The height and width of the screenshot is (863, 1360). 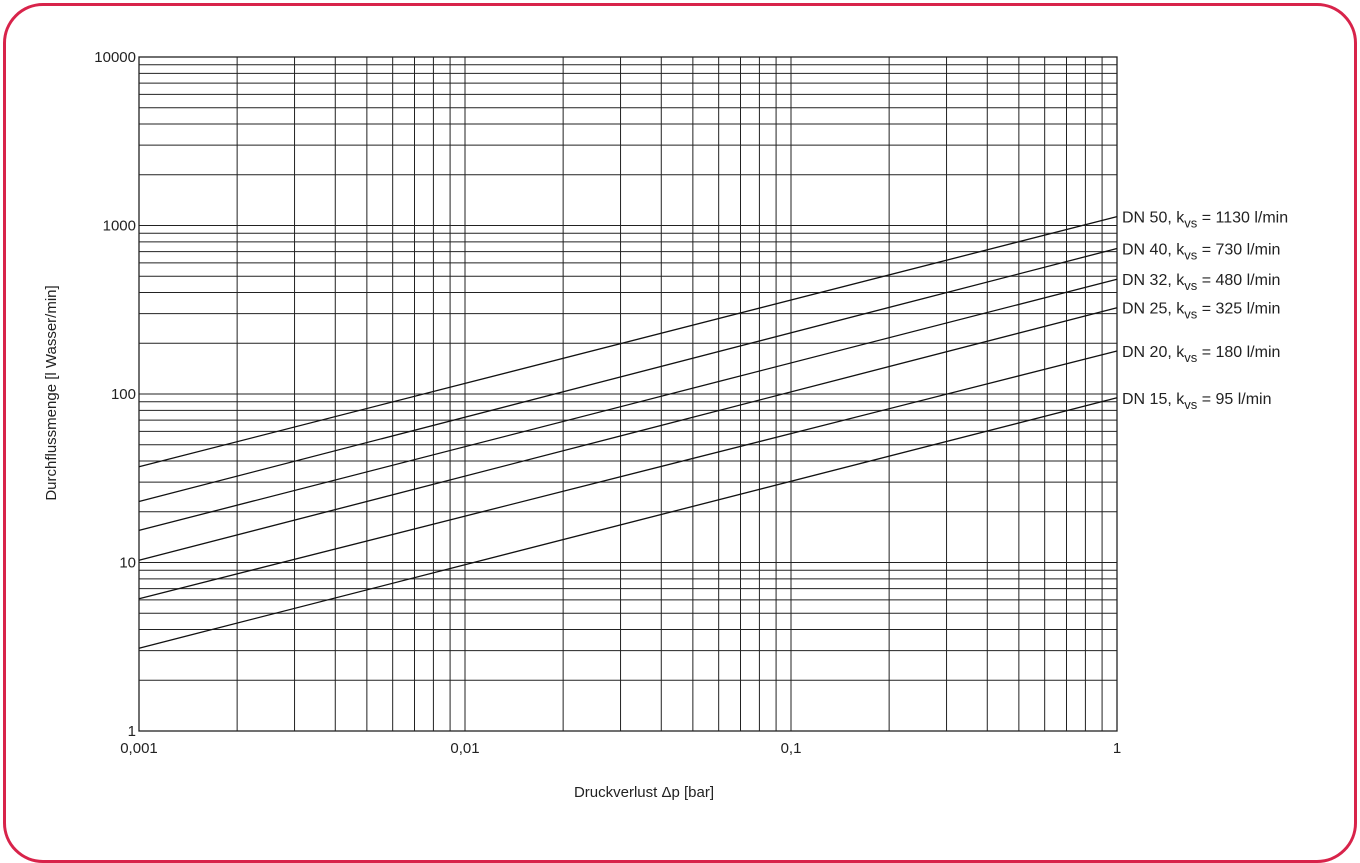 What do you see at coordinates (119, 226) in the screenshot?
I see `y-tick-label: 1000` at bounding box center [119, 226].